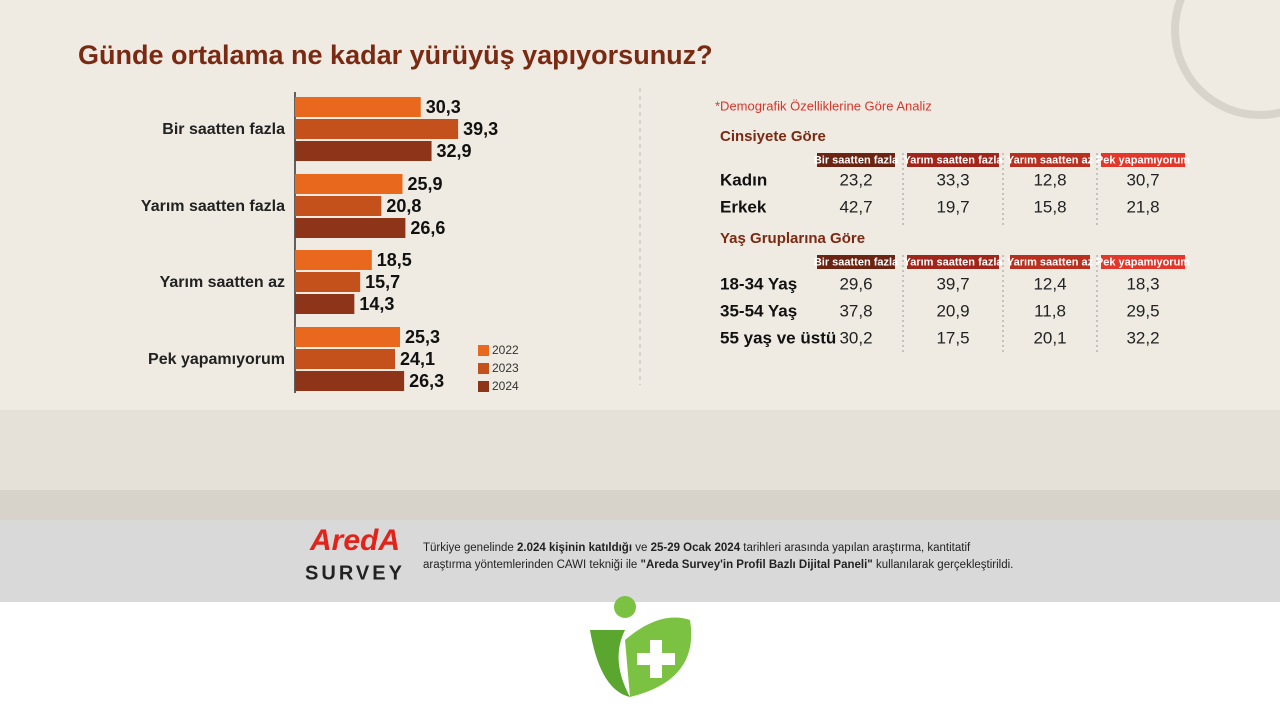 Image resolution: width=1280 pixels, height=725 pixels. I want to click on value-label: 14,3, so click(376, 304).